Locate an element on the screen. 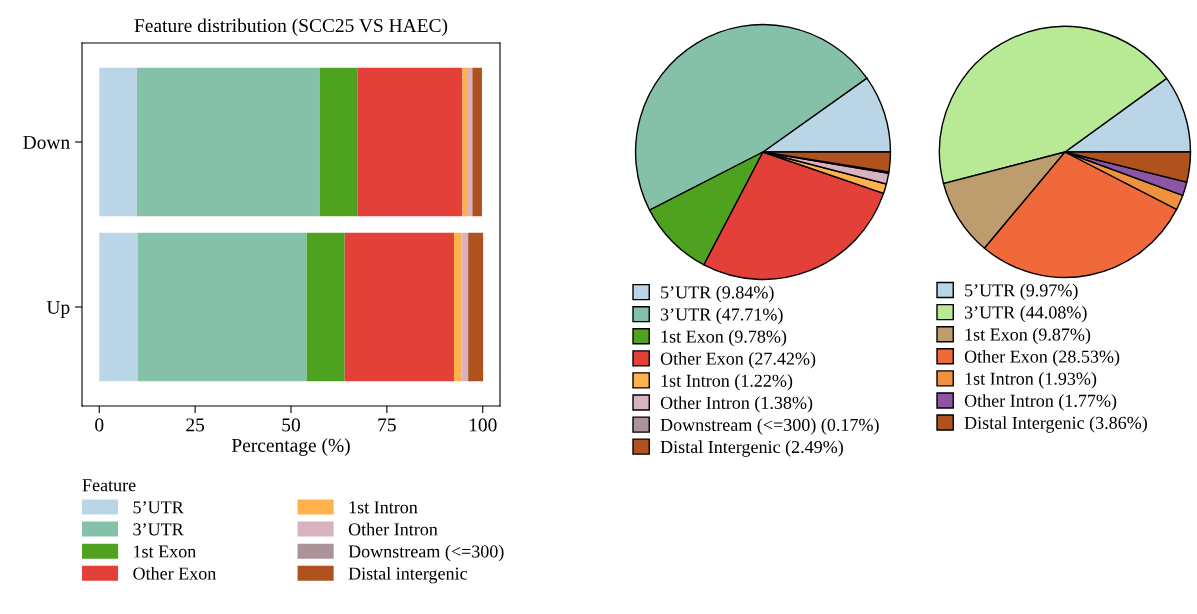 The height and width of the screenshot is (614, 1197). legend-label: 1st Intron (1.93%) is located at coordinates (1031, 380).